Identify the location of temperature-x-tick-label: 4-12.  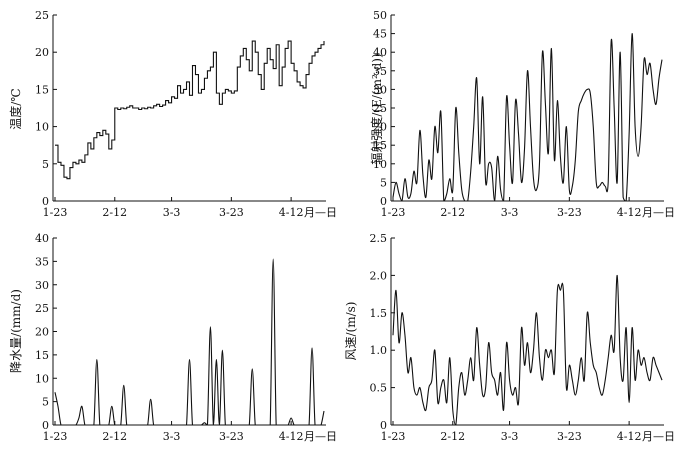
(291, 212).